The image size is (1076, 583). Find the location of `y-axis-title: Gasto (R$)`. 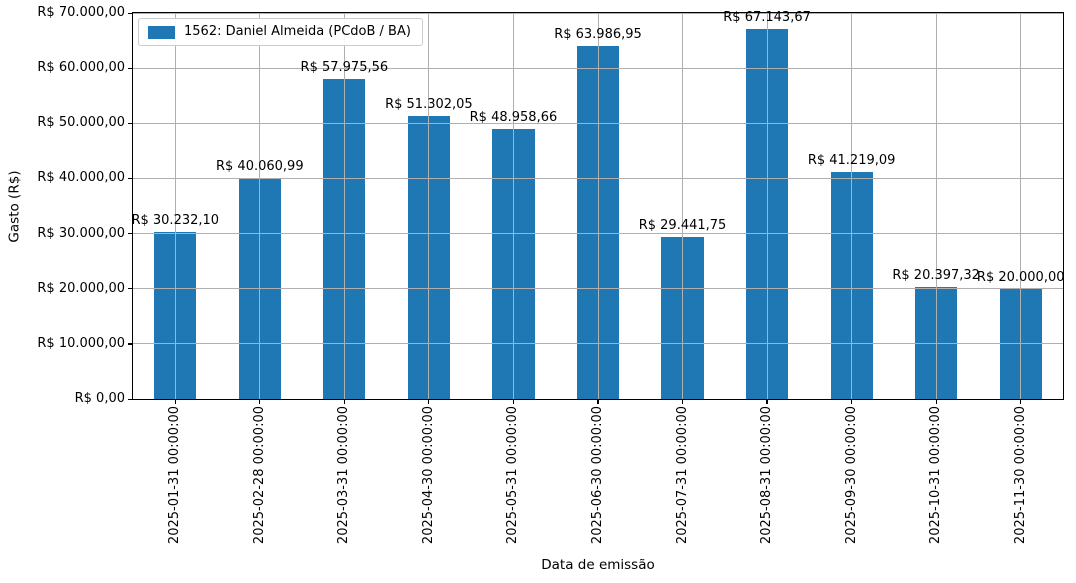

y-axis-title: Gasto (R$) is located at coordinates (14, 206).